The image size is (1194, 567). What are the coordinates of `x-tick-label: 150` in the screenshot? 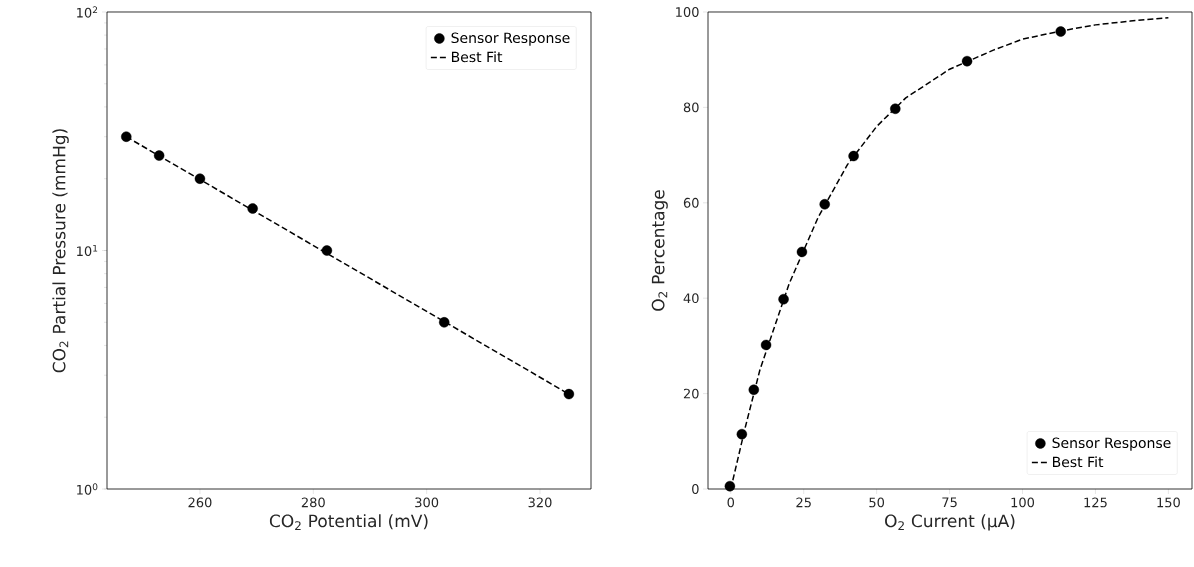 It's located at (1168, 502).